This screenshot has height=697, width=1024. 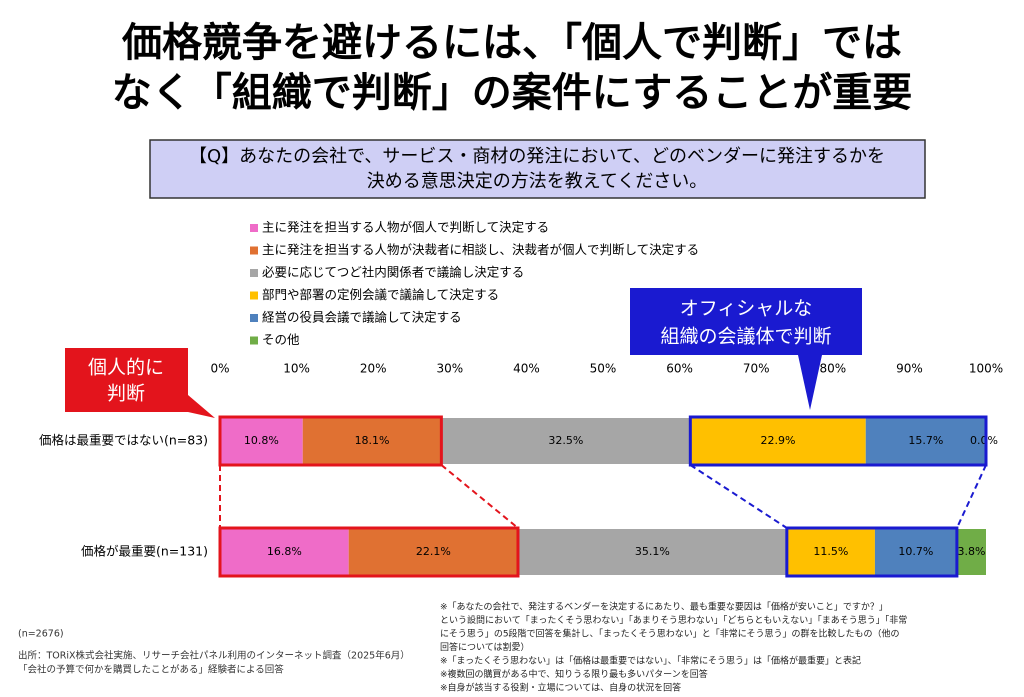 I want to click on chart-title: 価格競争を避けるには、「個人で判断」では, so click(x=511, y=43).